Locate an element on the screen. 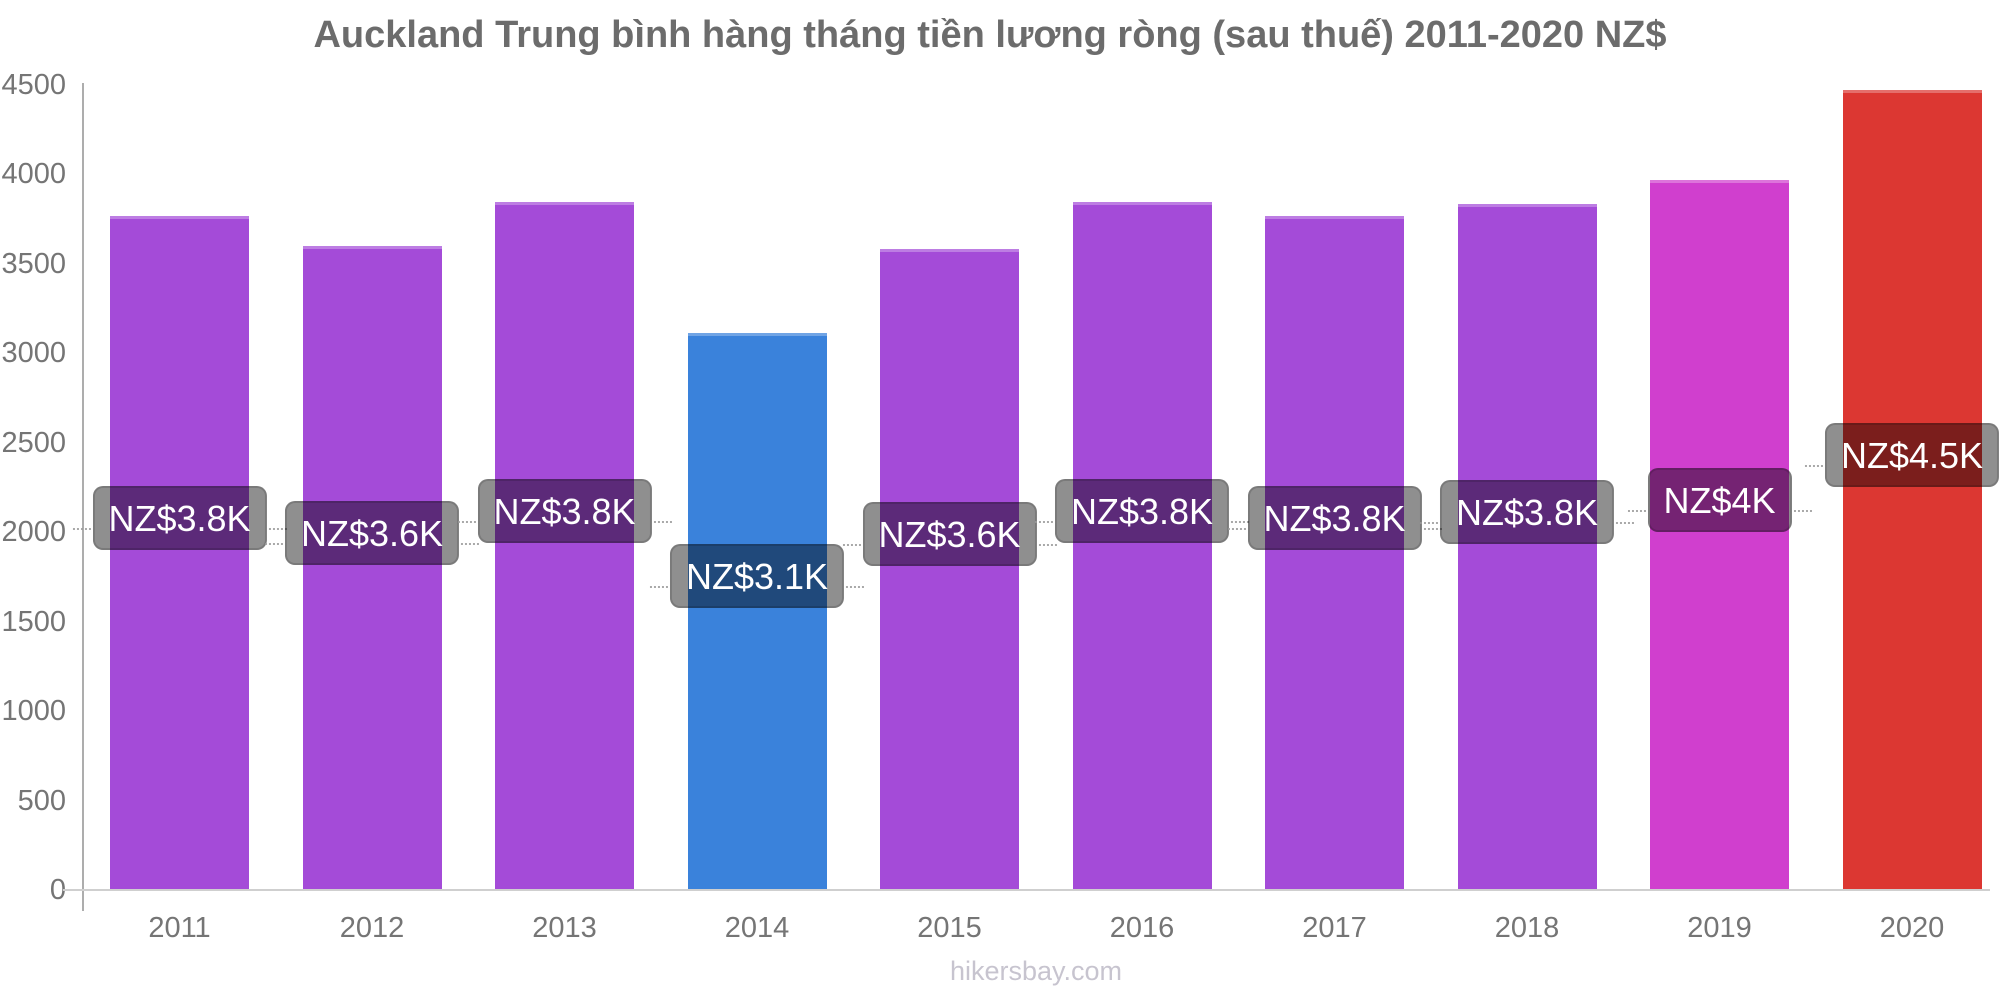 Image resolution: width=2000 pixels, height=1000 pixels. value-label-2020: NZ$4.5K is located at coordinates (1902, 455).